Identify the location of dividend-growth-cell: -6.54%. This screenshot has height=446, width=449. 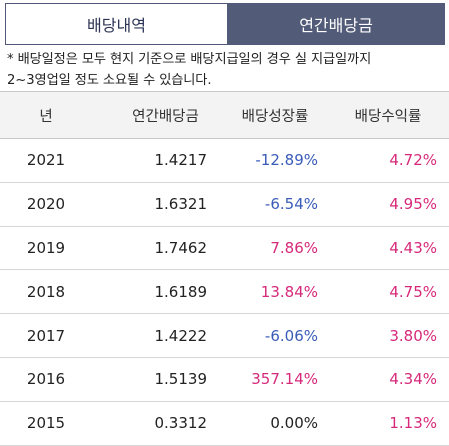
(268, 204).